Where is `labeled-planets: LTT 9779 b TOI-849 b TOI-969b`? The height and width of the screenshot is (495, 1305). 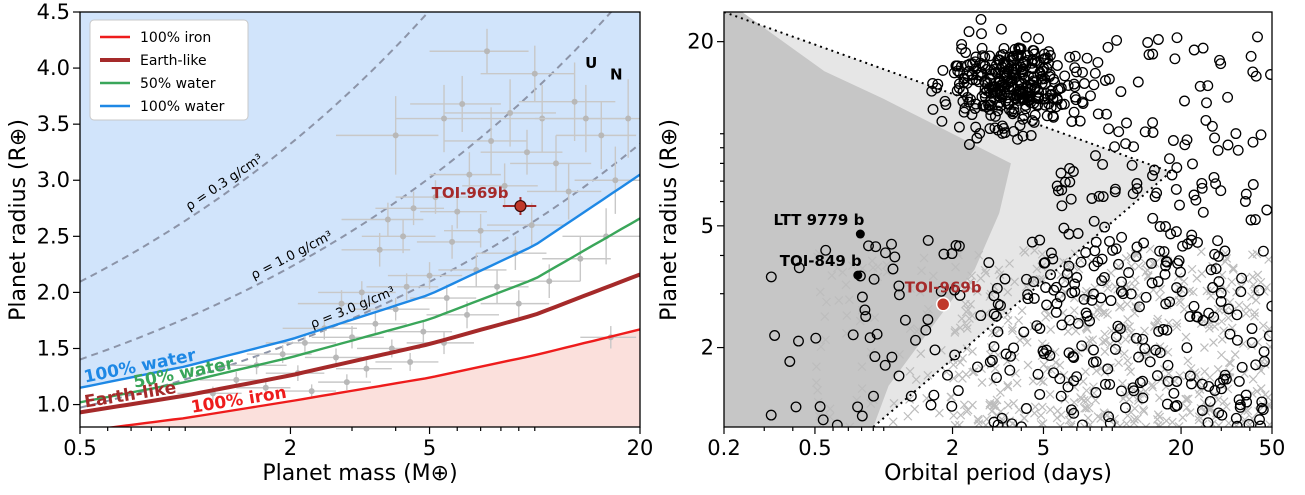
labeled-planets: LTT 9779 b TOI-849 b TOI-969b is located at coordinates (878, 261).